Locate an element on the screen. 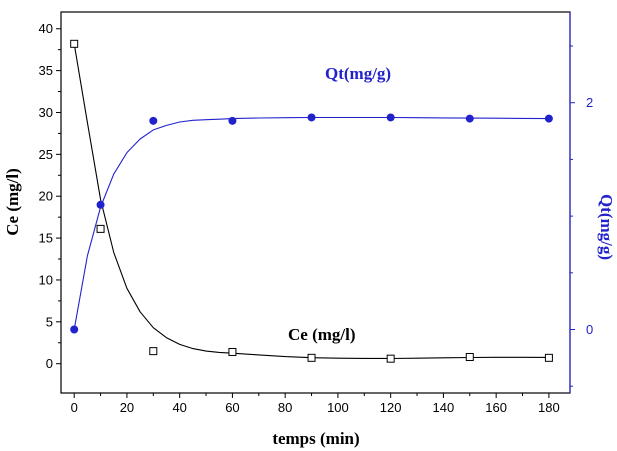  x-tick-label: 0 is located at coordinates (74, 407).